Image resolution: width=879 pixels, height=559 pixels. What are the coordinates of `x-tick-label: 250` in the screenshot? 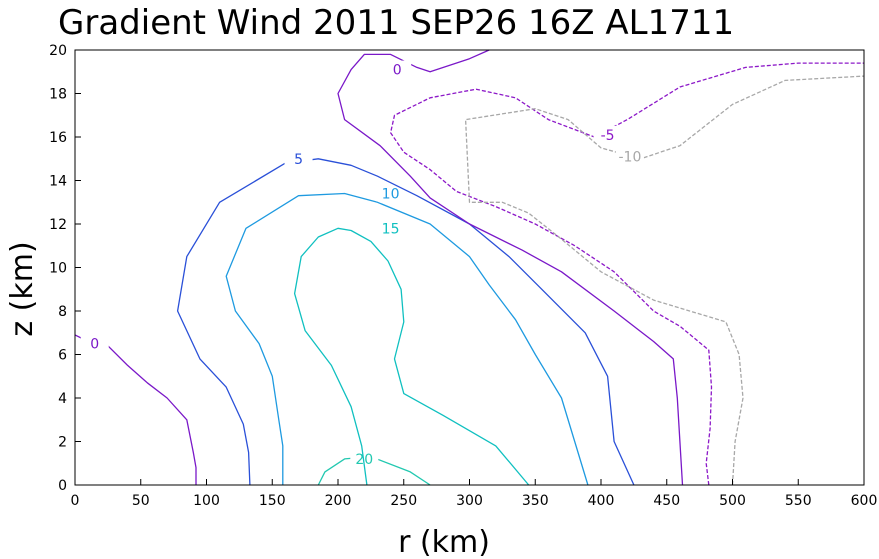 It's located at (403, 501).